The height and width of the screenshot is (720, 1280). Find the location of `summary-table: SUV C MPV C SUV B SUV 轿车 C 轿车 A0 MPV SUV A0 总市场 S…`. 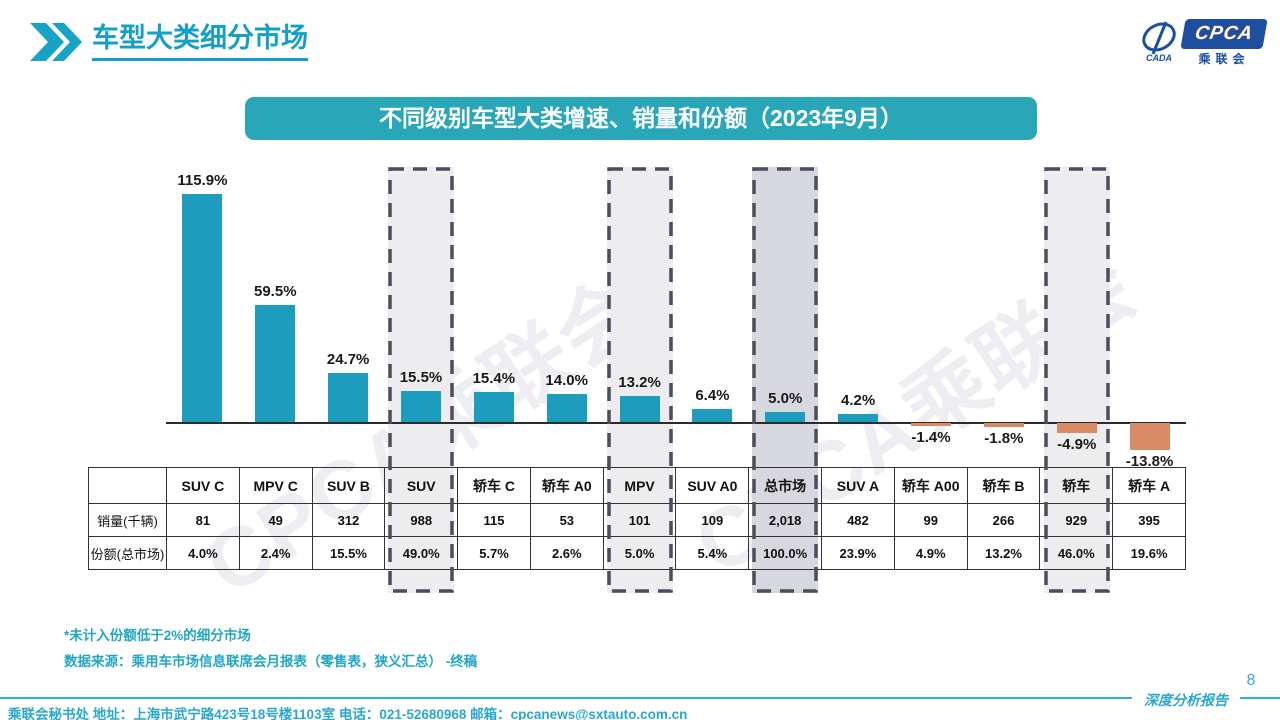

summary-table: SUV C MPV C SUV B SUV 轿车 C 轿车 A0 MPV SUV A0 总市场 S… is located at coordinates (637, 518).